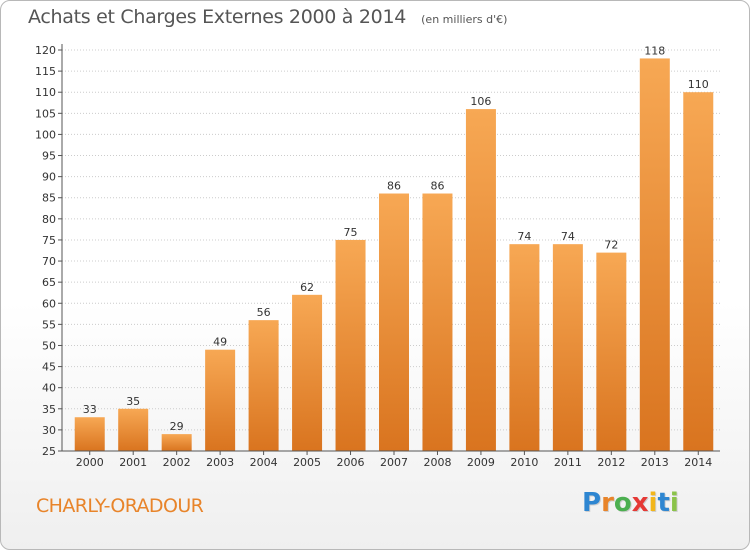  I want to click on y-tick-label: 35, so click(49, 409).